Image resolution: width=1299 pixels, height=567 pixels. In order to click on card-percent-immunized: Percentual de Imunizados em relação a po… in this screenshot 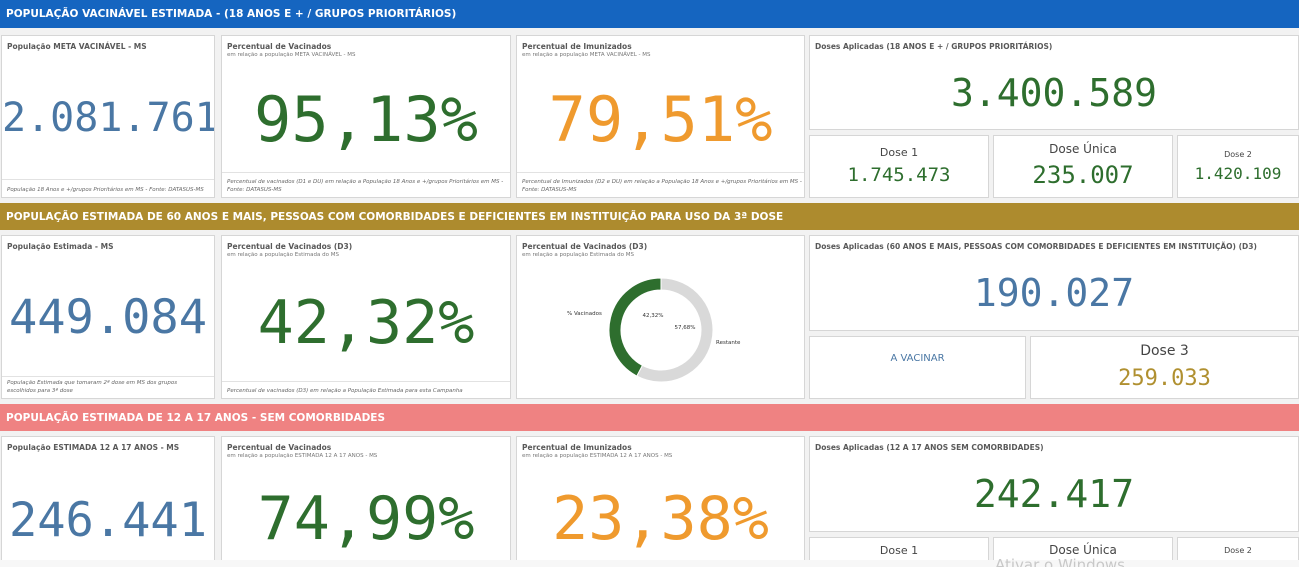, I will do `click(660, 116)`.